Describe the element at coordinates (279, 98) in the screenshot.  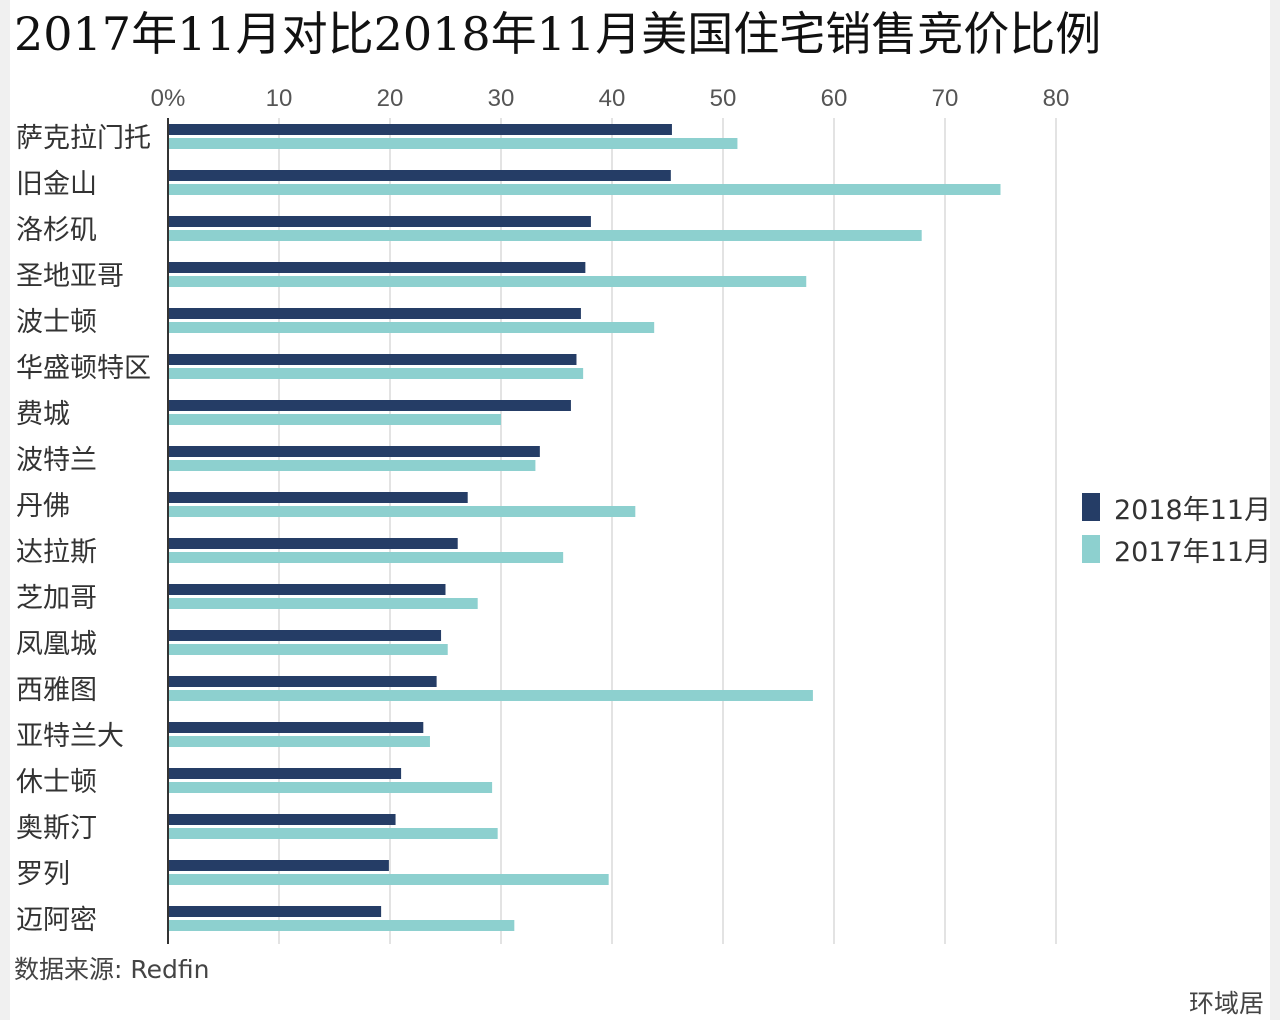
I see `x-tick-label: 10` at that location.